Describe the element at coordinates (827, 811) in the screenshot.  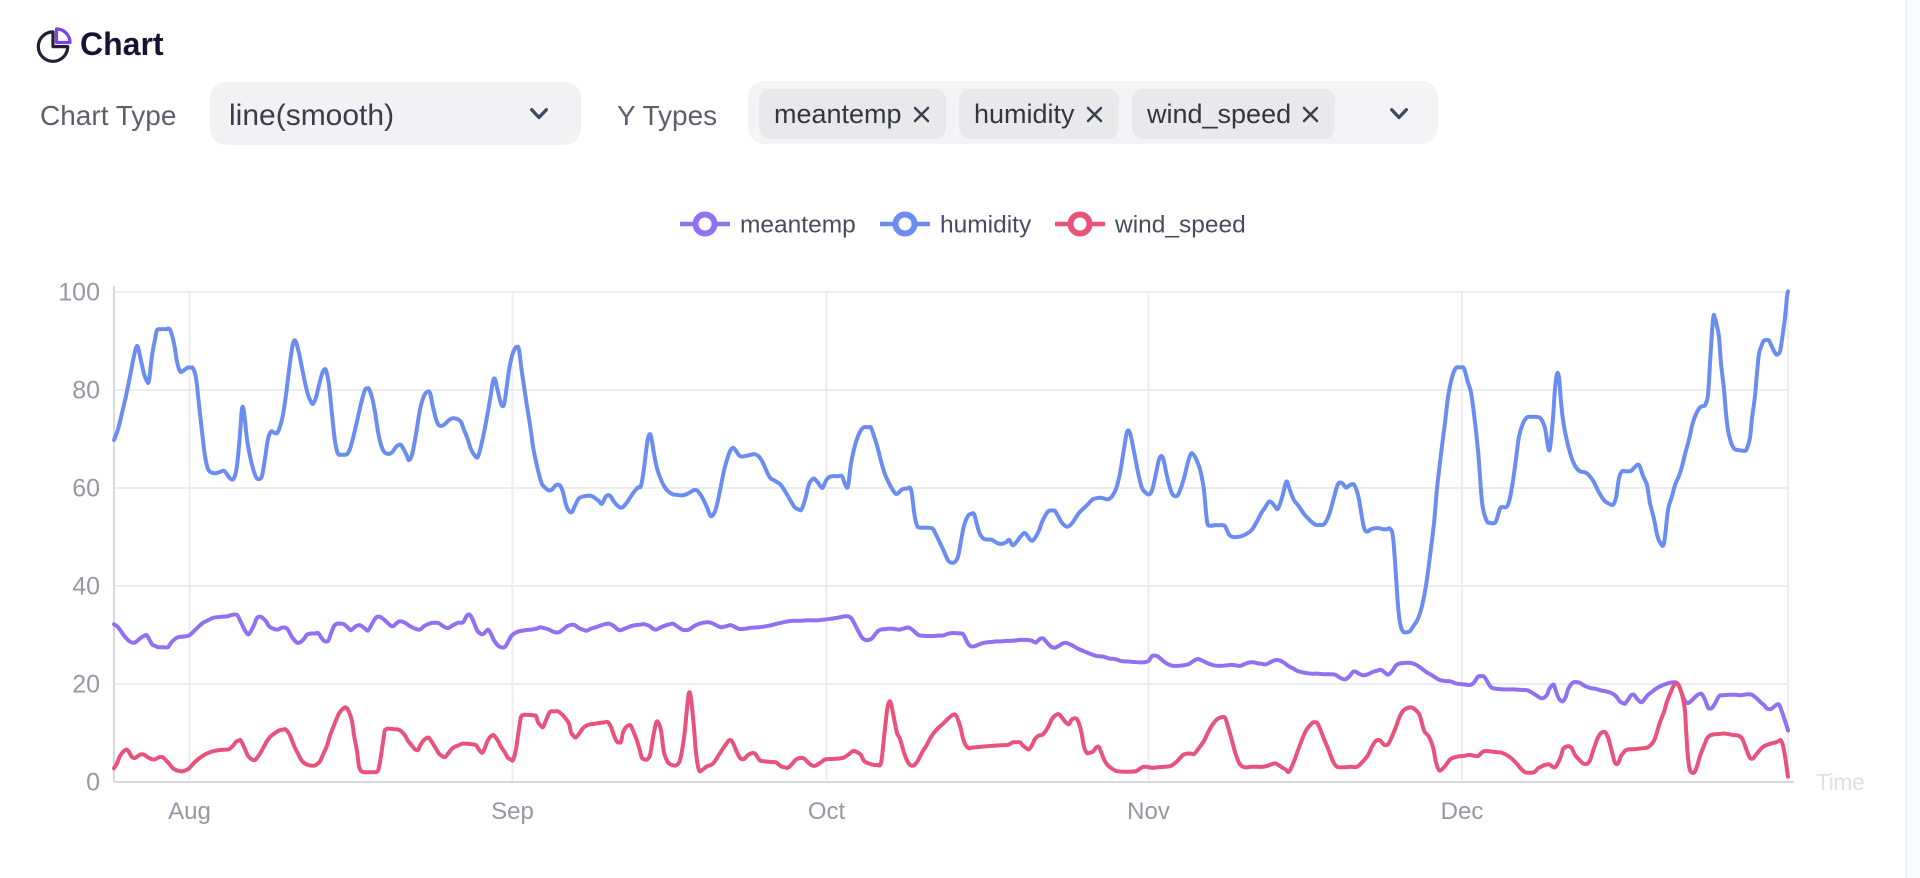
I see `svg-text: Oct` at that location.